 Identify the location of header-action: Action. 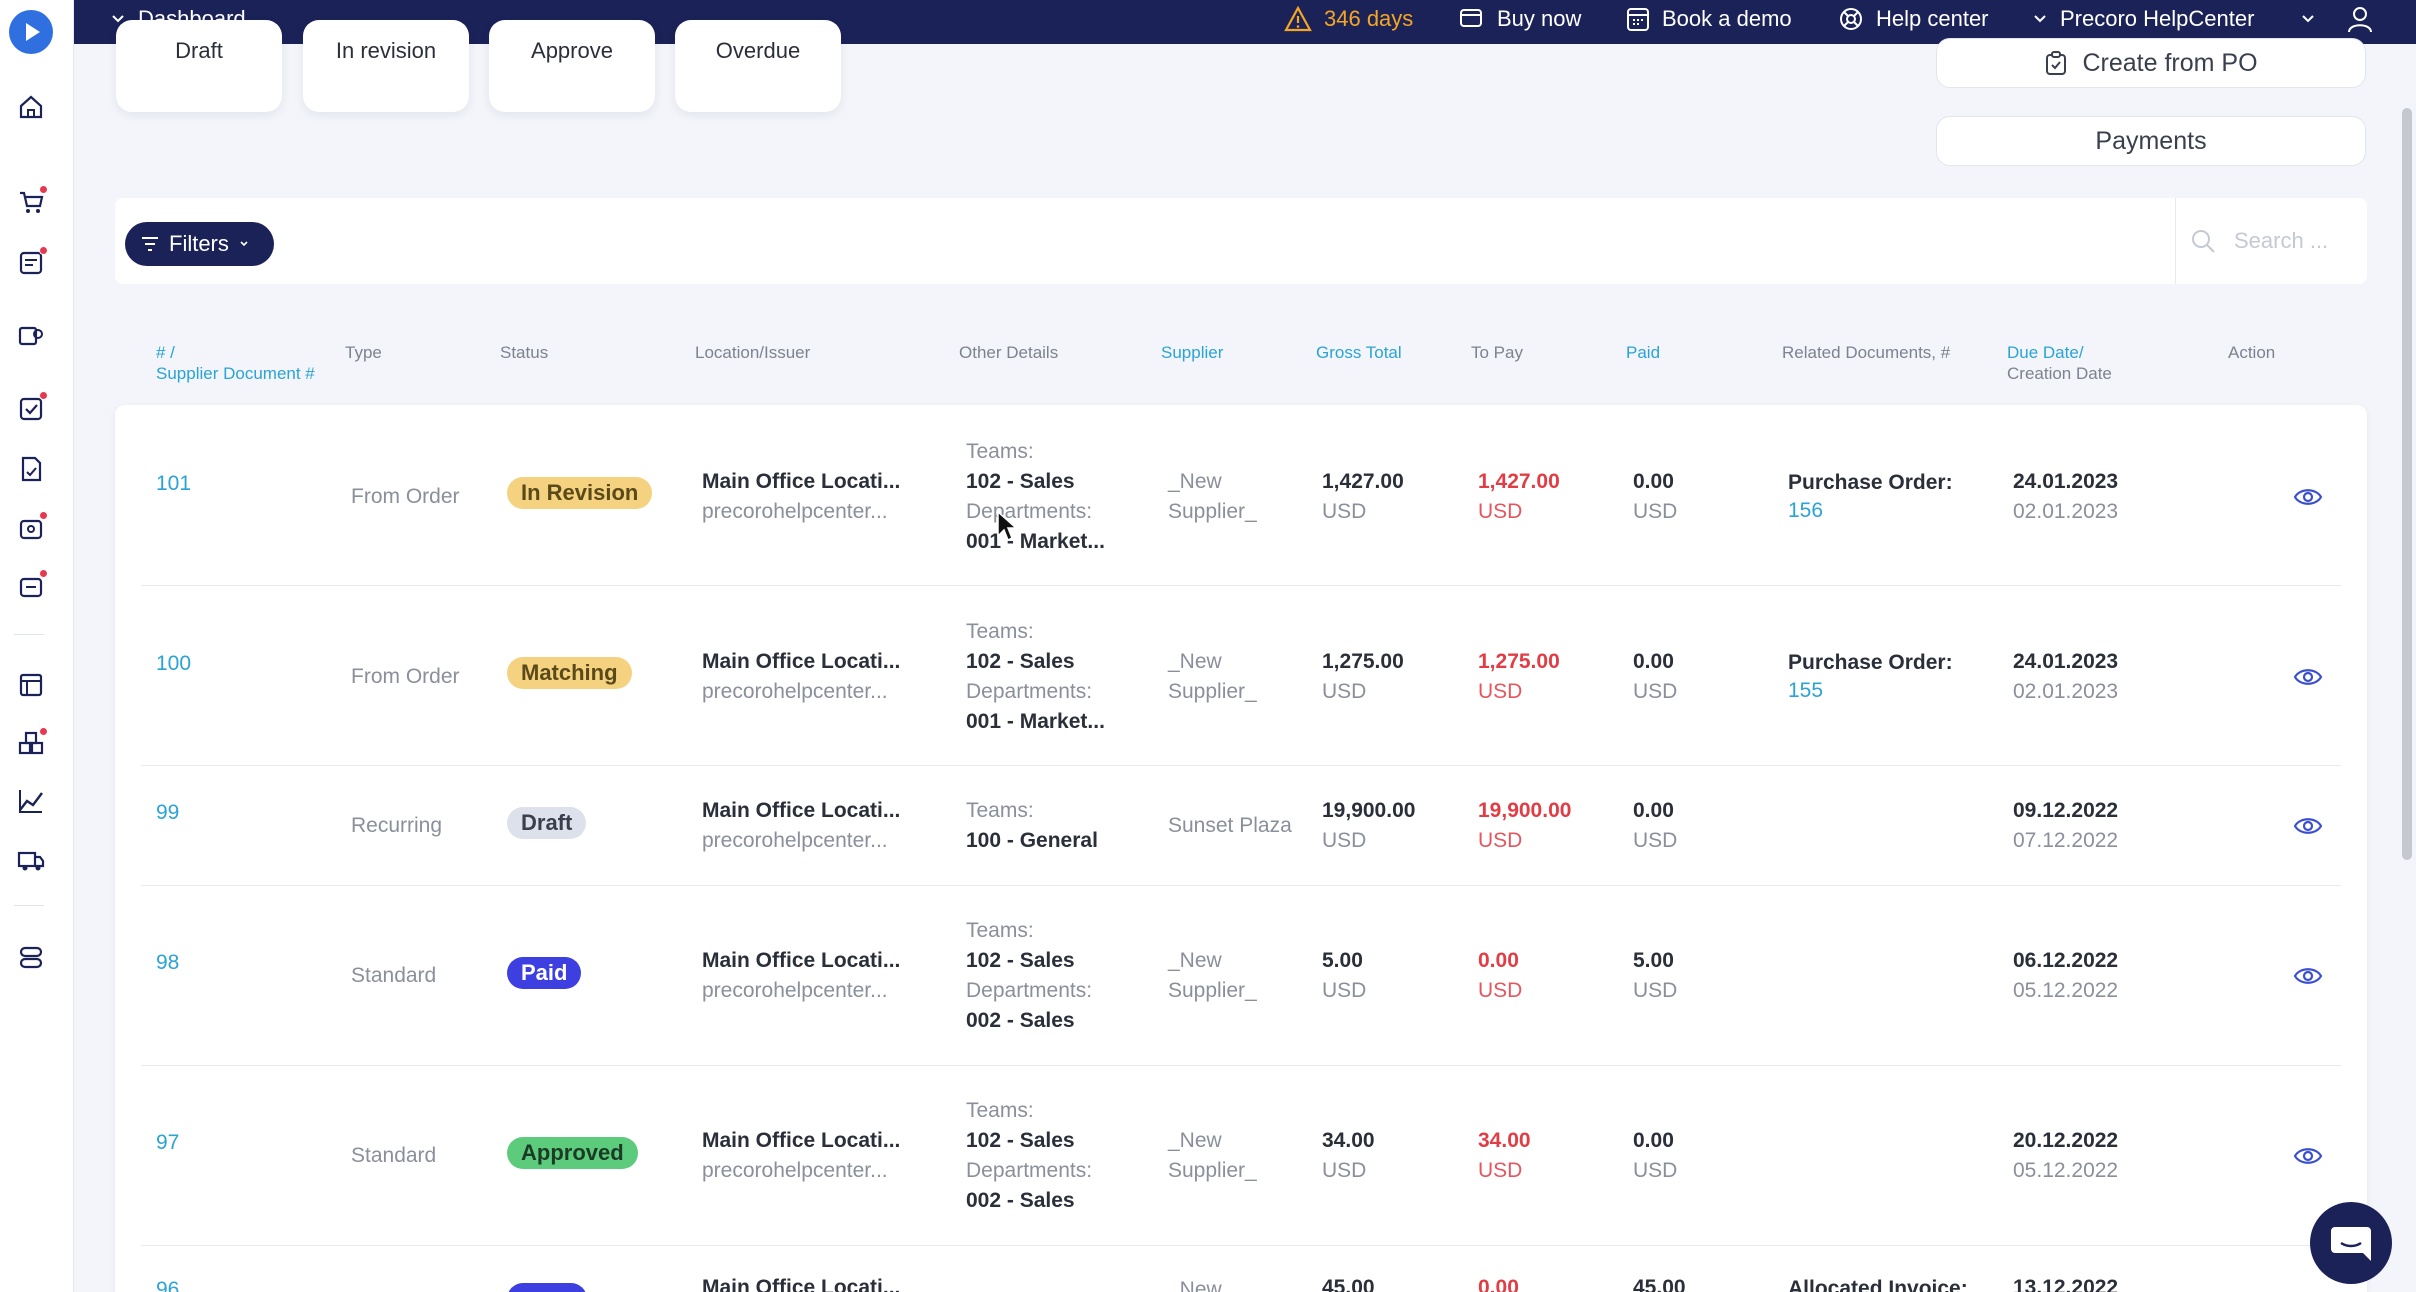
(2252, 352).